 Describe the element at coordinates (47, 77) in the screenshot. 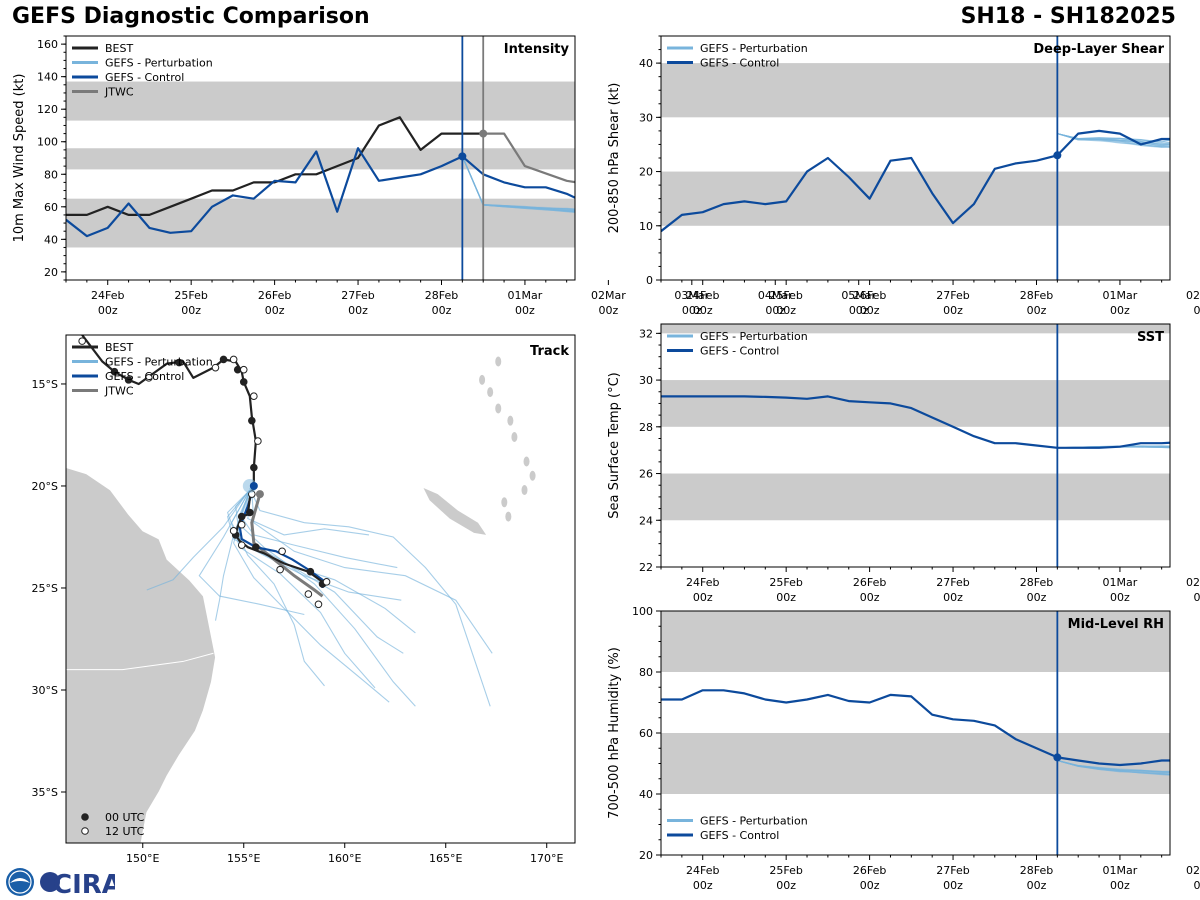

I see `y-tick-label: 140` at that location.